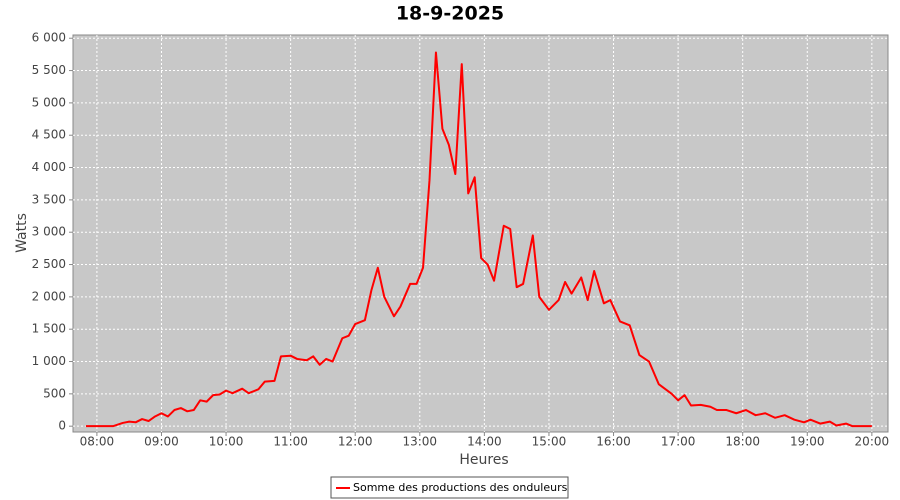 This screenshot has width=900, height=500. I want to click on y-tick-label: 3 500, so click(49, 199).